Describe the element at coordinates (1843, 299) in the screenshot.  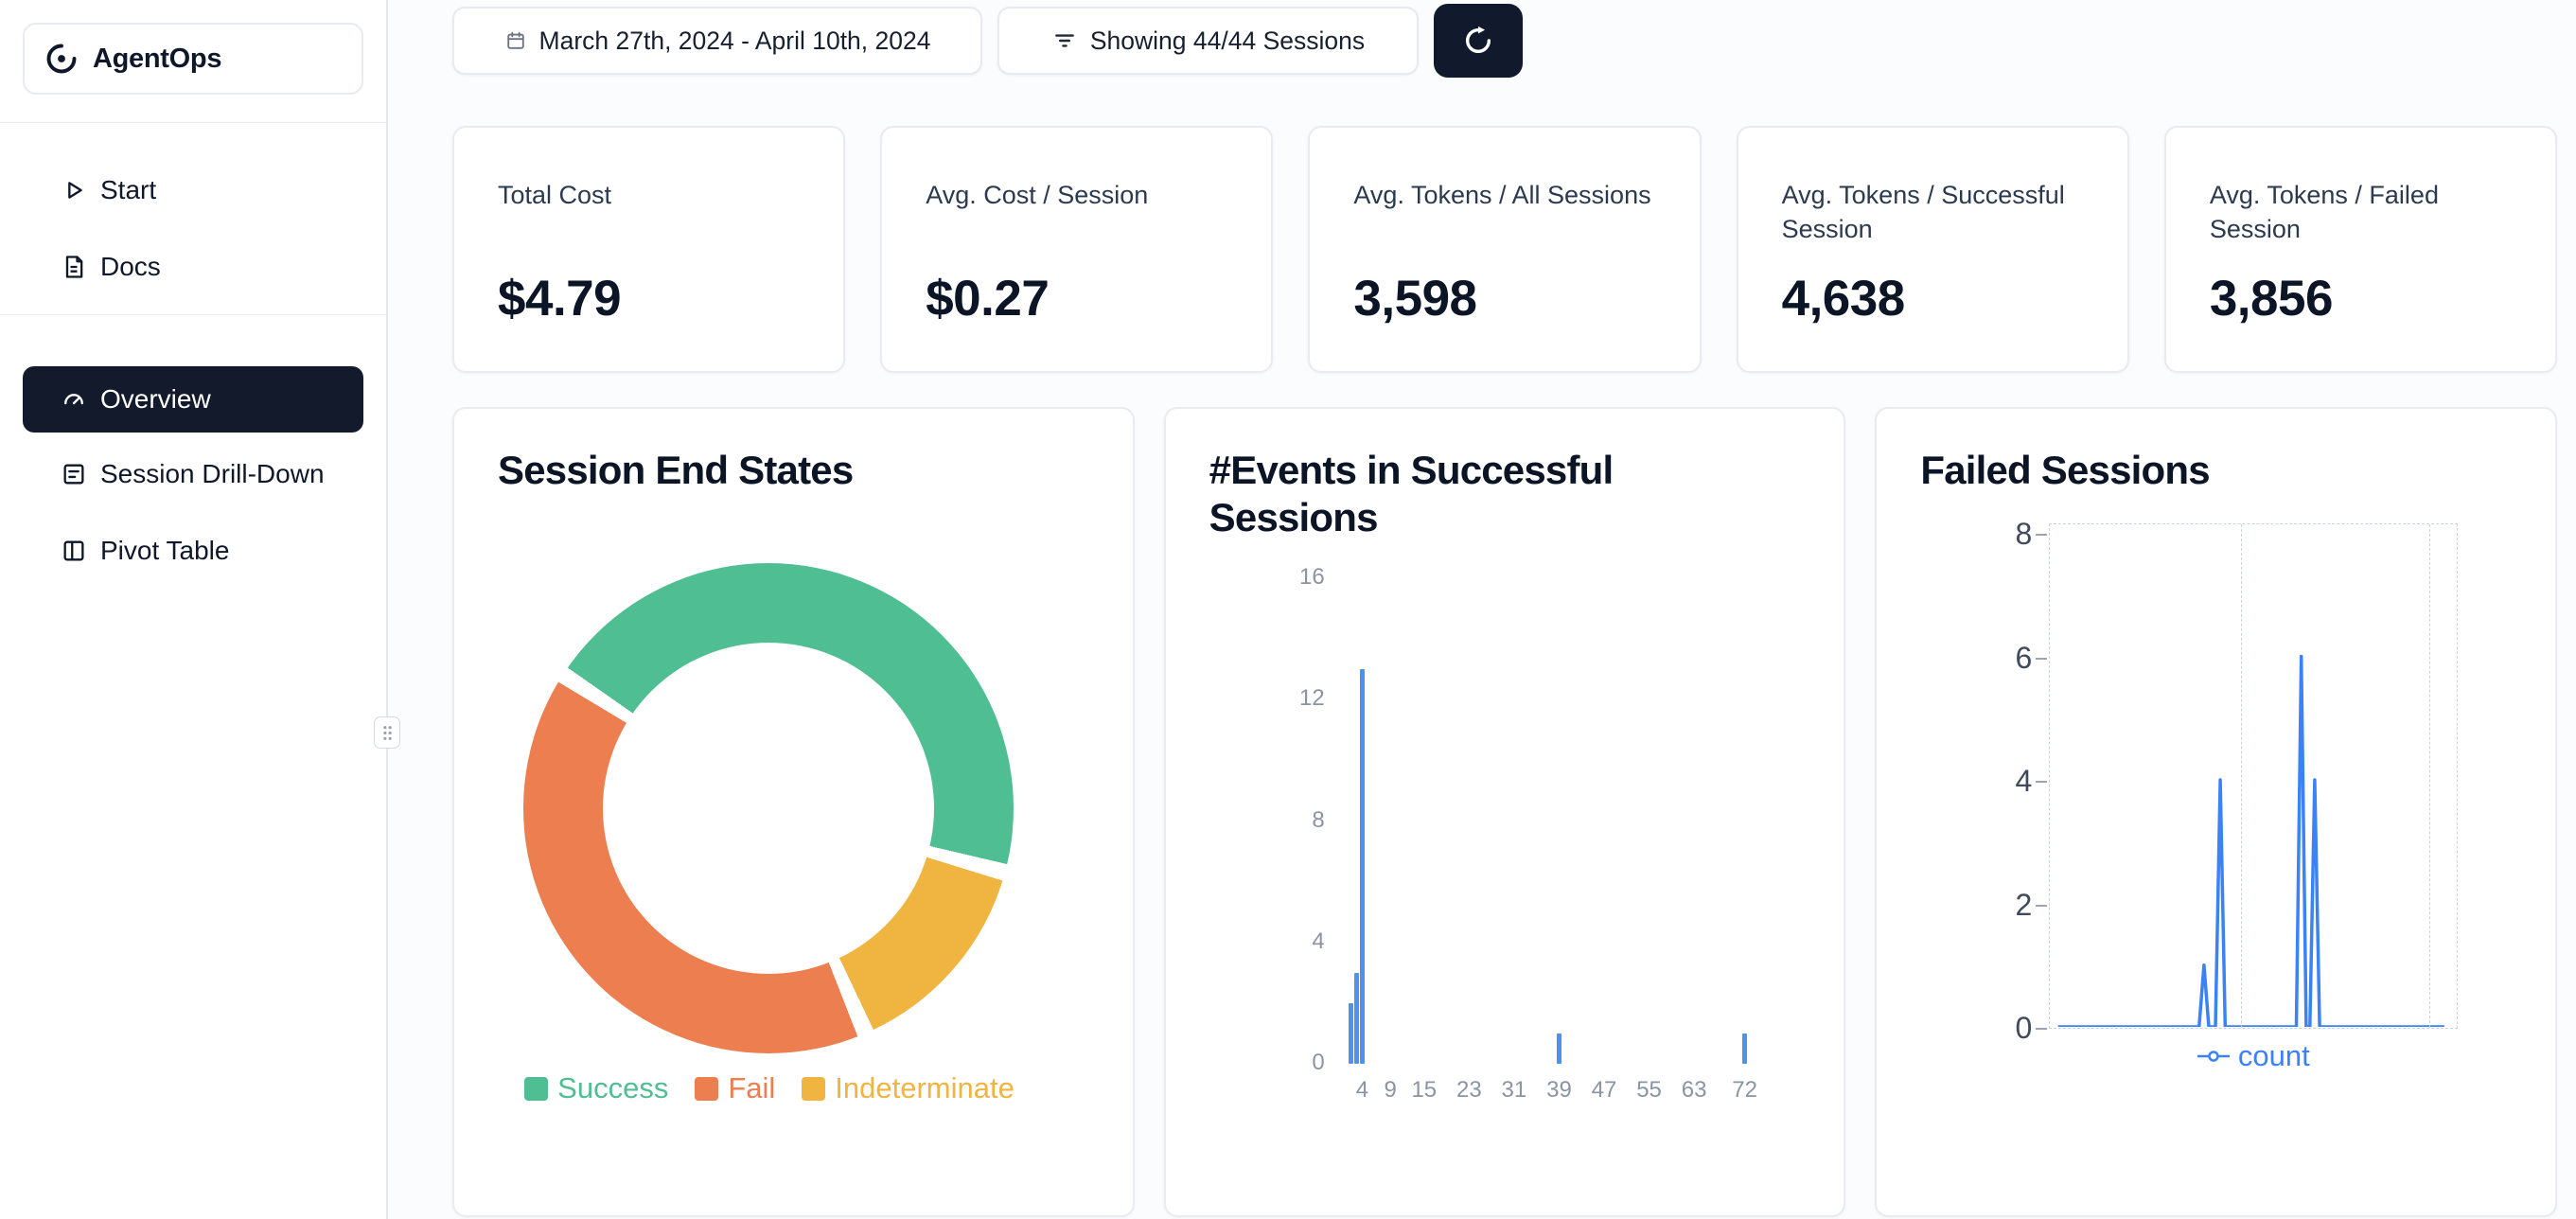
I see `stat-value: 4,638` at that location.